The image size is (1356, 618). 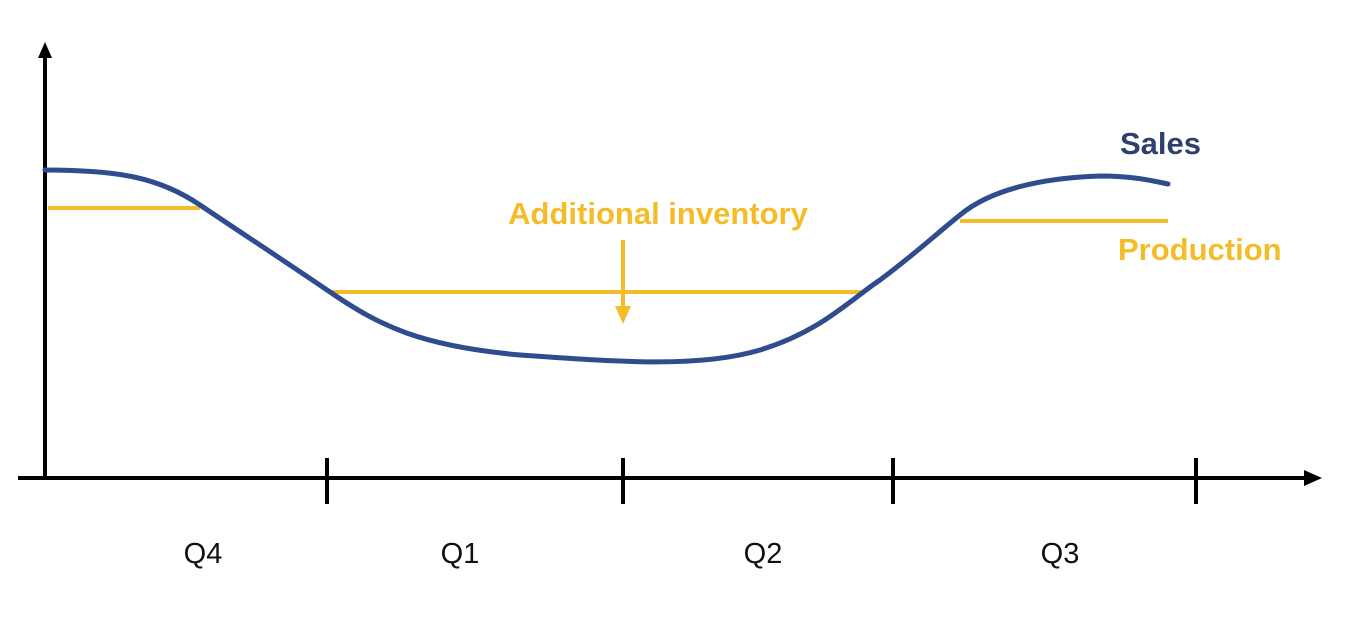 What do you see at coordinates (1313, 478) in the screenshot?
I see `x-axis-arrow` at bounding box center [1313, 478].